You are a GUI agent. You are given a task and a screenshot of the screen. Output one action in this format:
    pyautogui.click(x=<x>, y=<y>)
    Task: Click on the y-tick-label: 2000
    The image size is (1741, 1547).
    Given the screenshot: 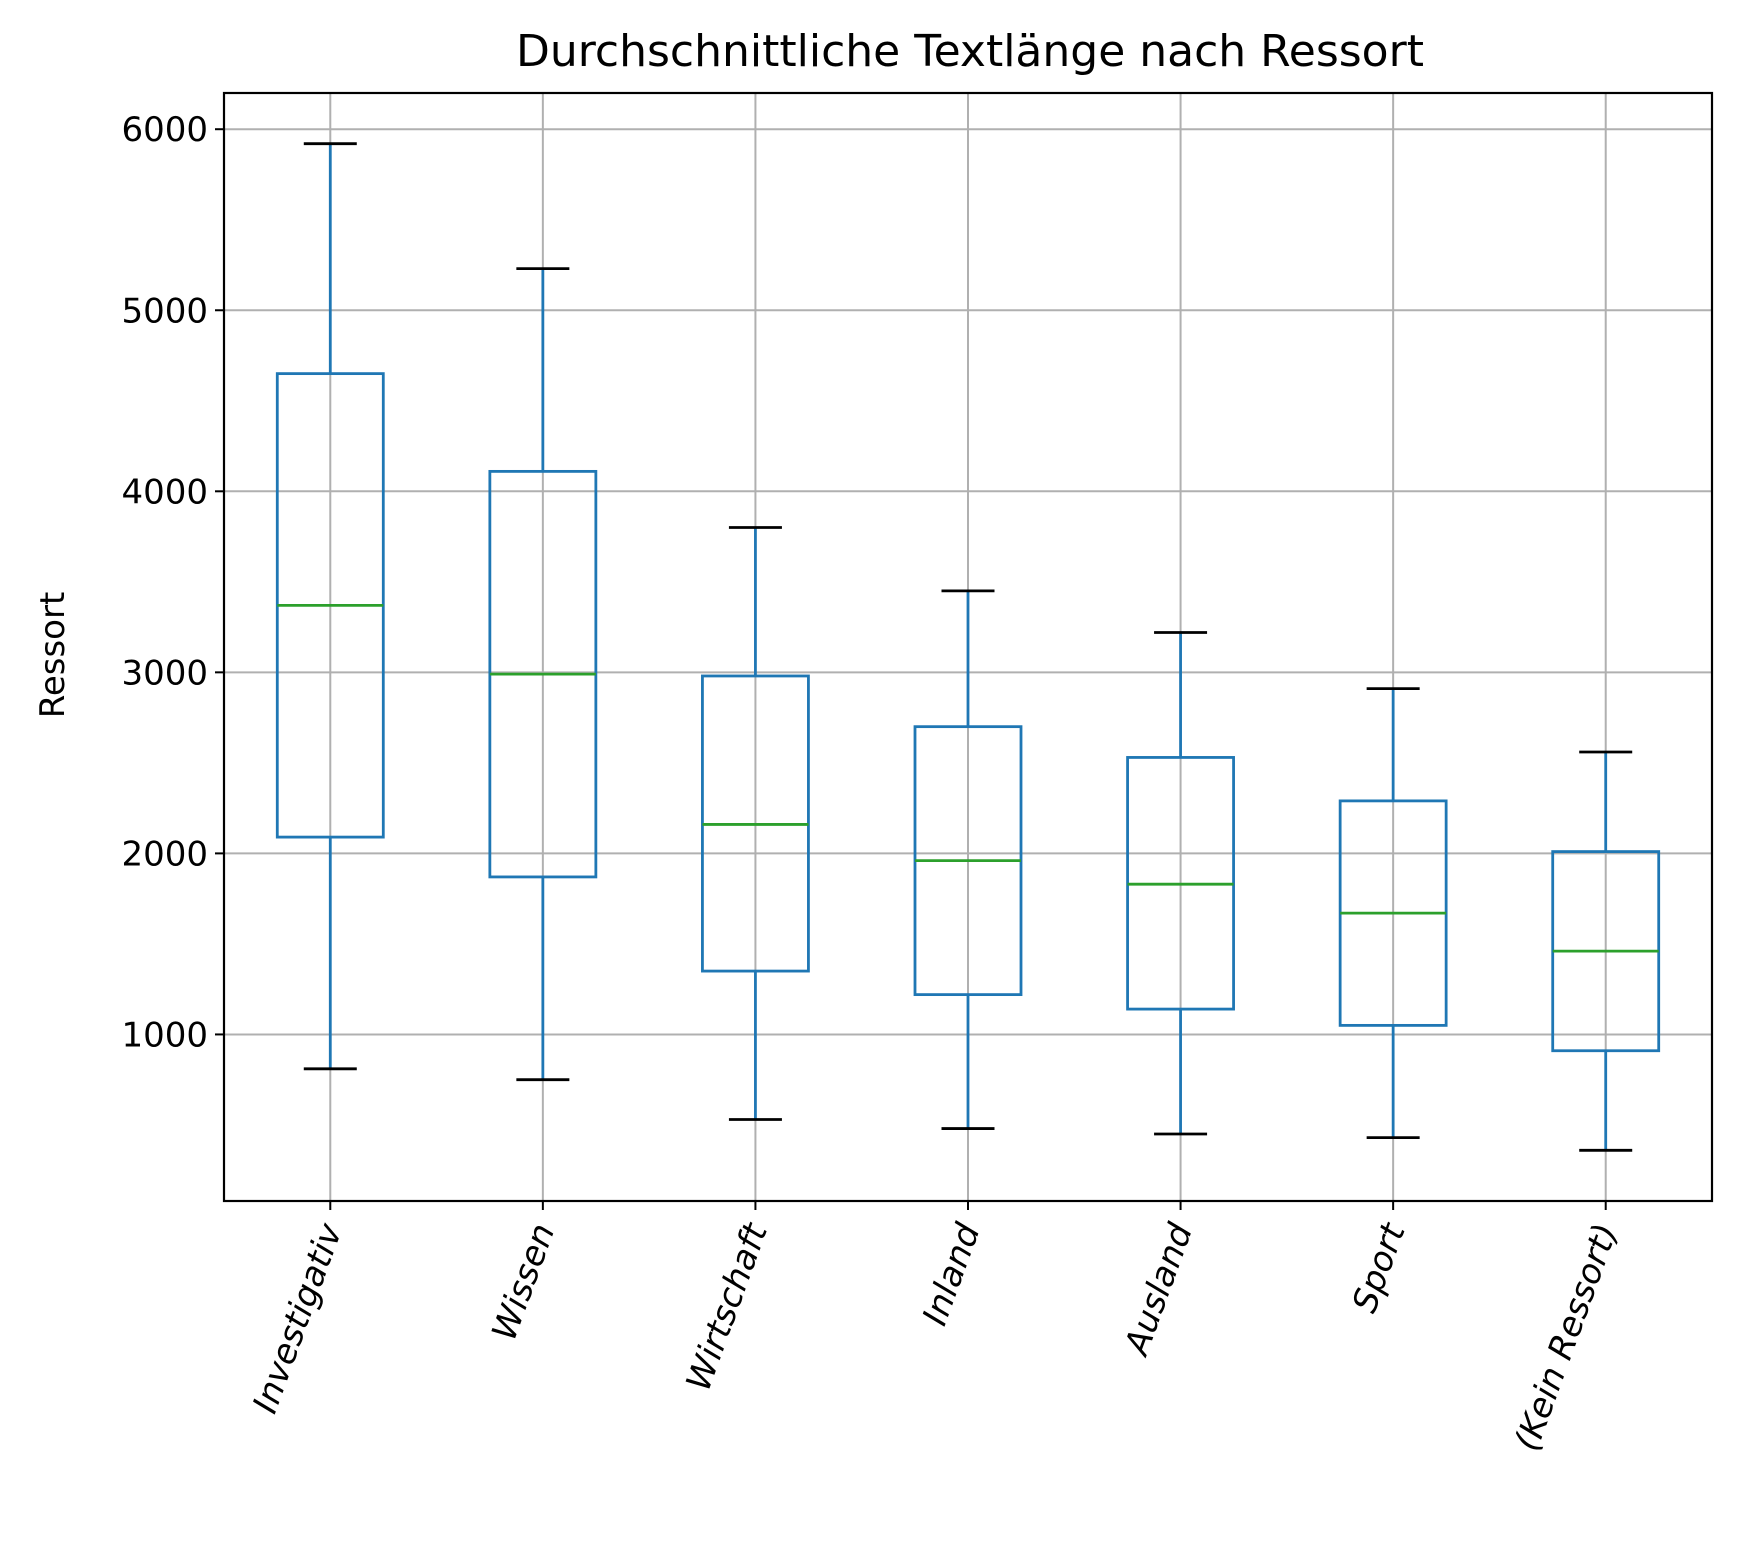 What is the action you would take?
    pyautogui.click(x=164, y=854)
    